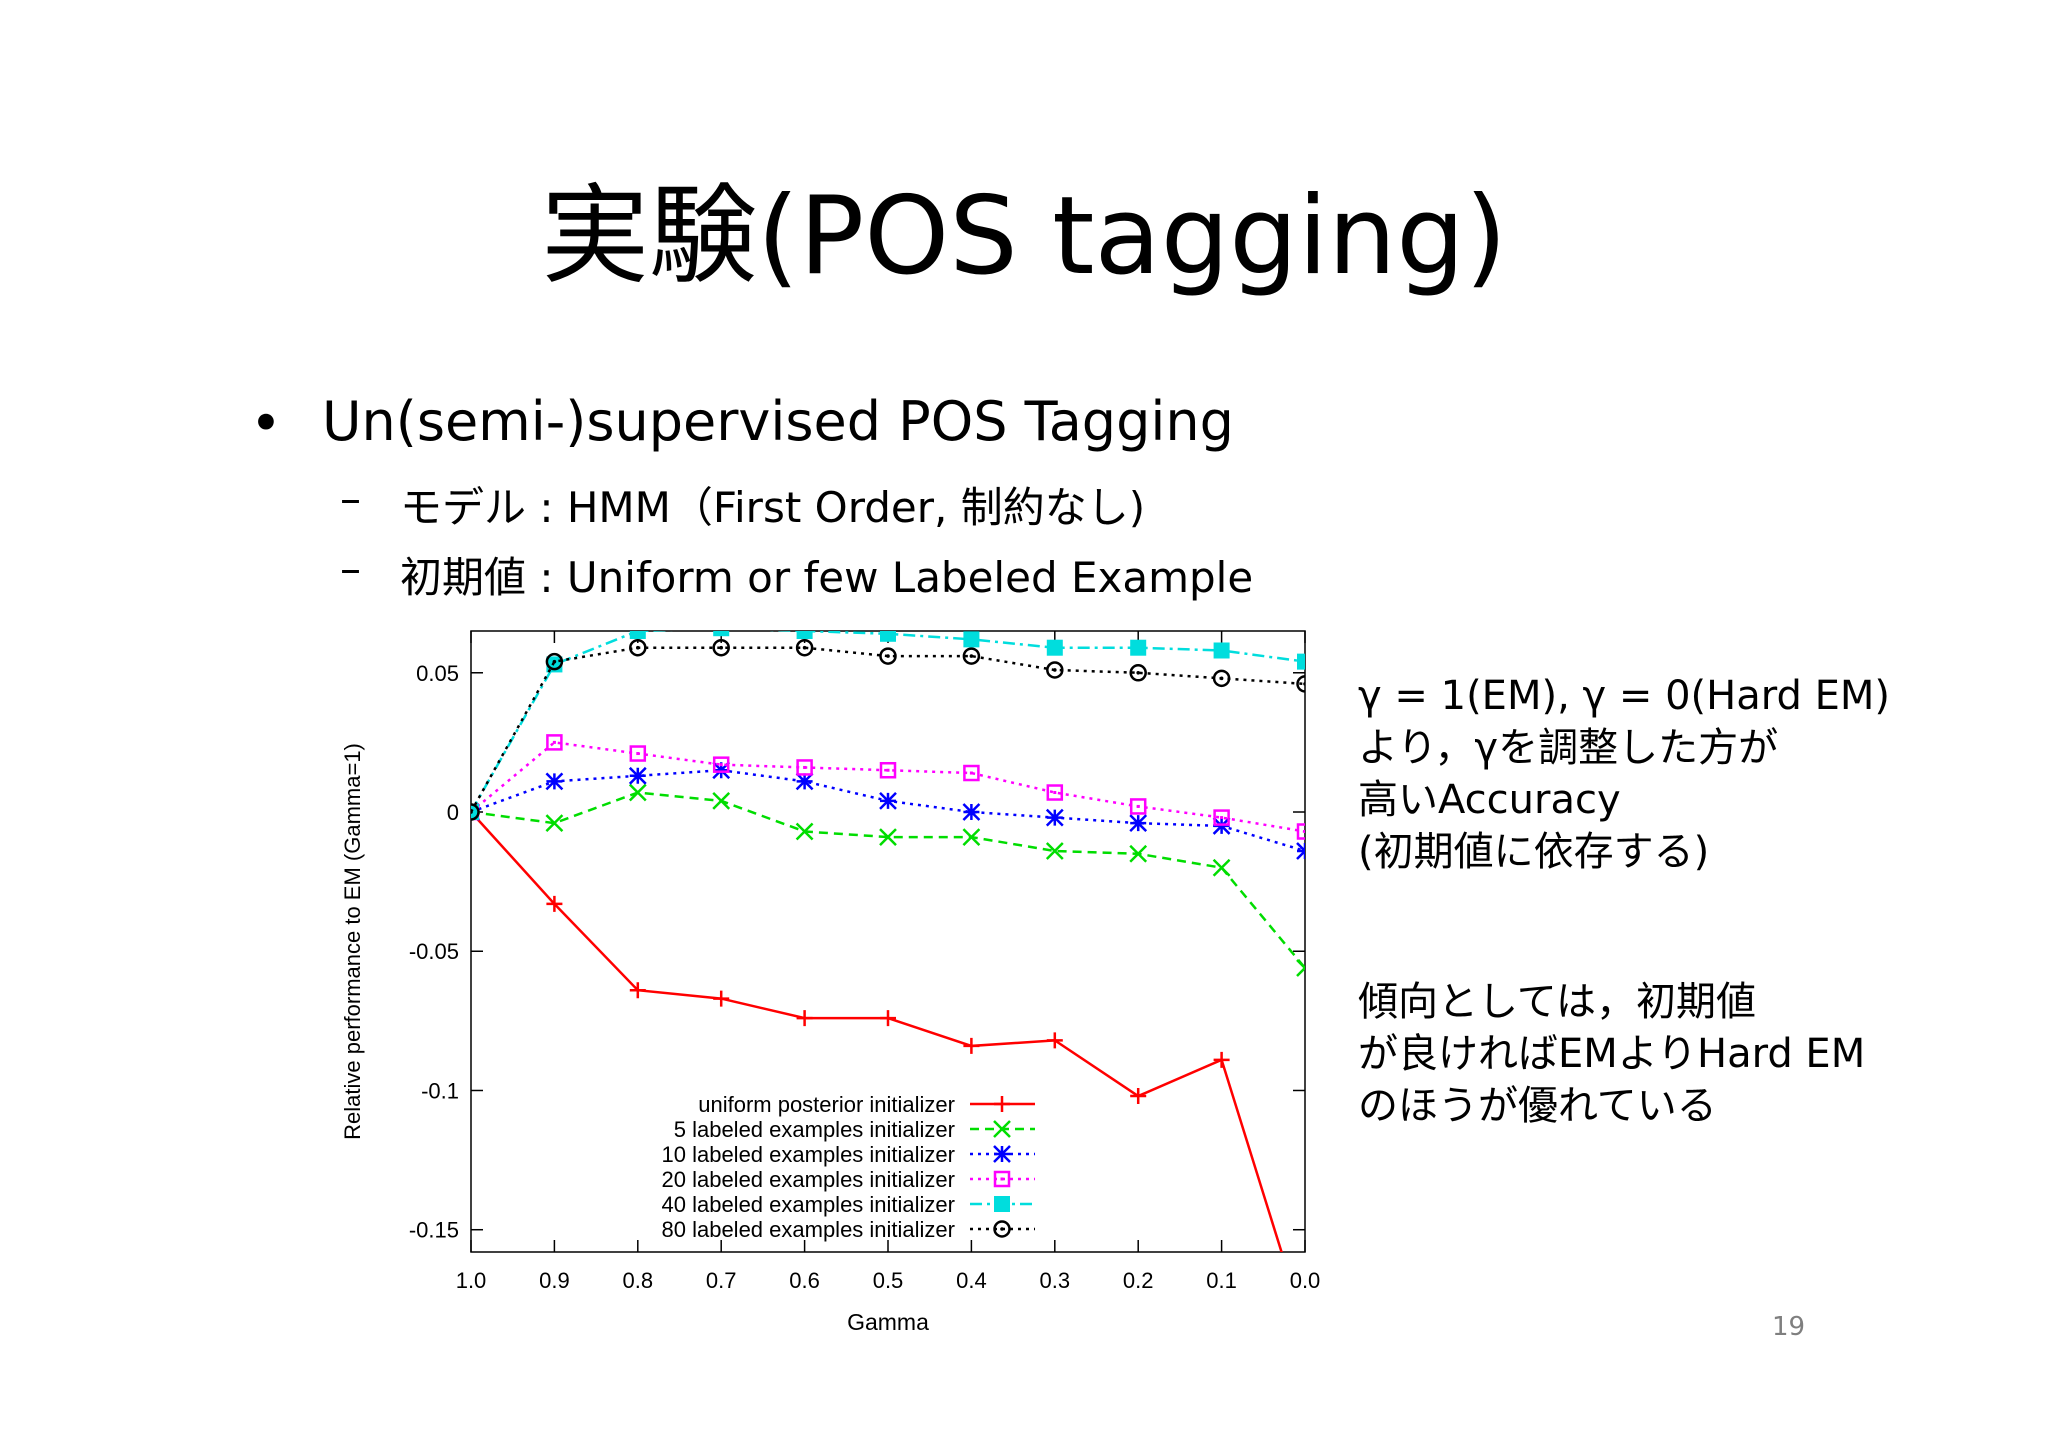 This screenshot has width=2048, height=1447. I want to click on annotation-line: 傾向としては，初期値, so click(1557, 1002).